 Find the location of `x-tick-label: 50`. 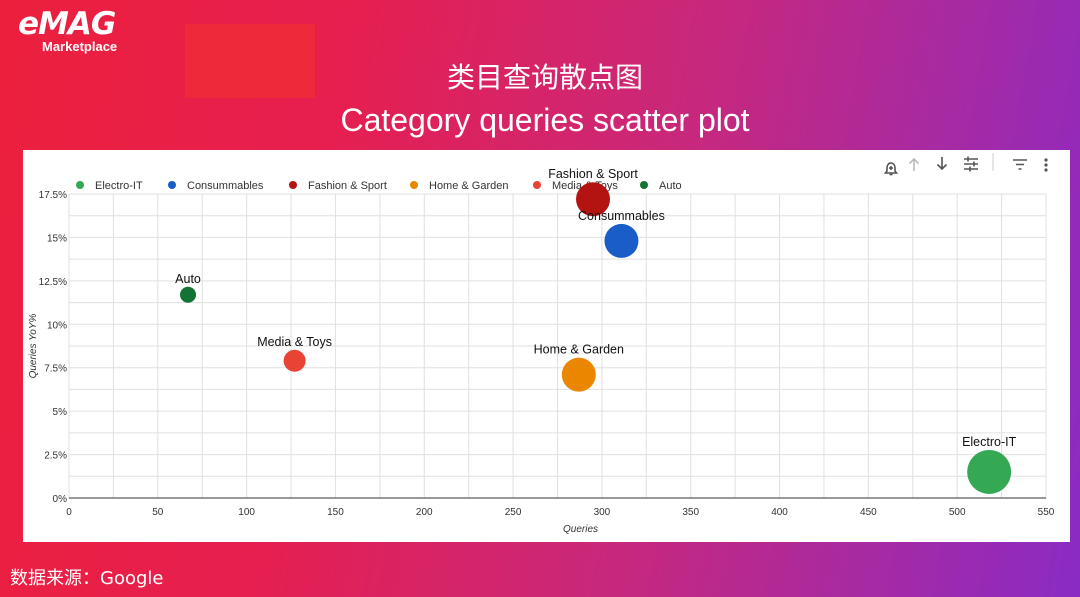

x-tick-label: 50 is located at coordinates (158, 512).